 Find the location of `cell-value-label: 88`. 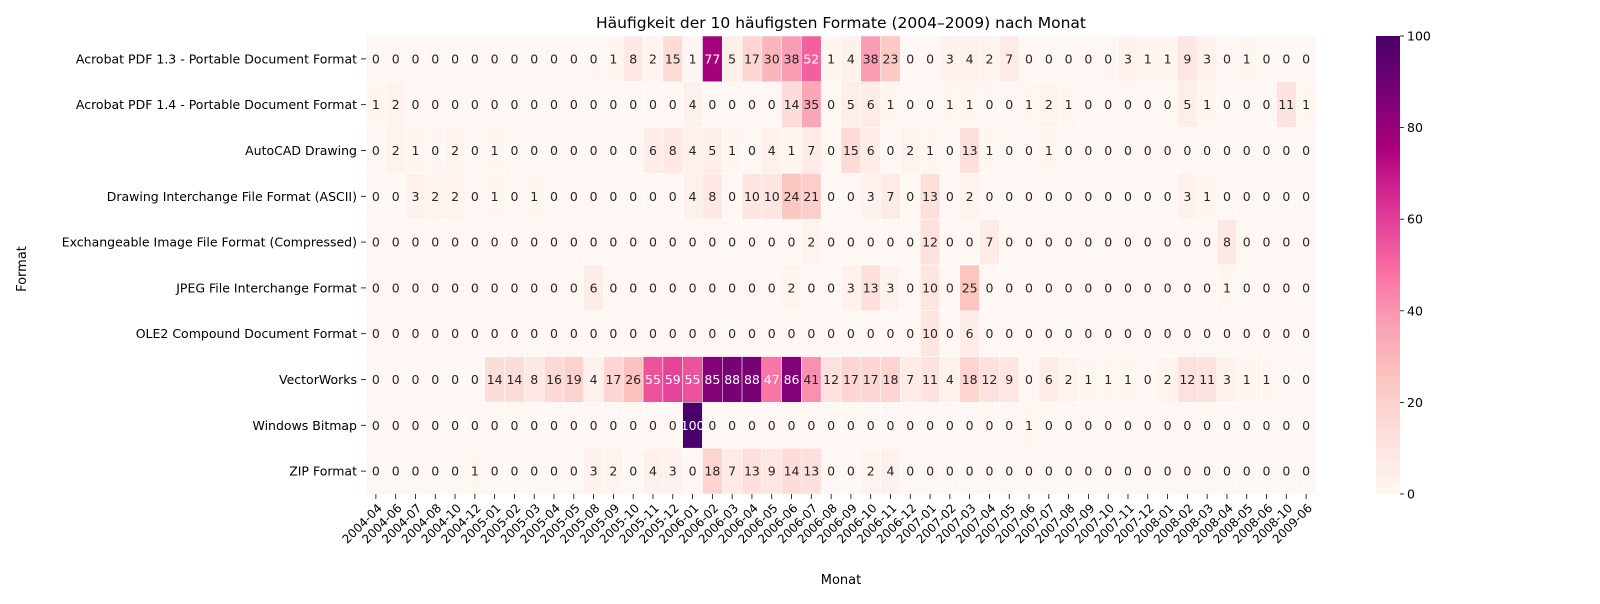

cell-value-label: 88 is located at coordinates (732, 379).